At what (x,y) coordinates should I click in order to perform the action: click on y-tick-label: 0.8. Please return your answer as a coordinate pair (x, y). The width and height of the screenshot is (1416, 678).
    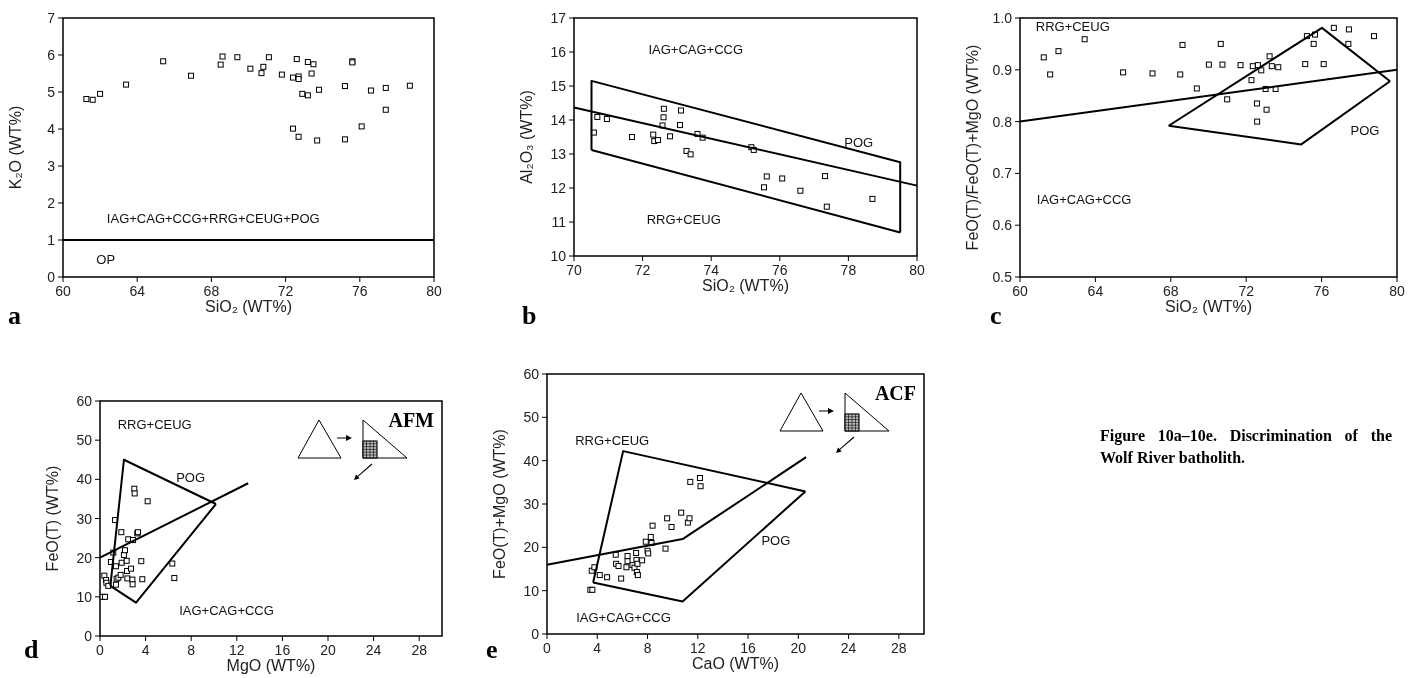
    Looking at the image, I should click on (1002, 121).